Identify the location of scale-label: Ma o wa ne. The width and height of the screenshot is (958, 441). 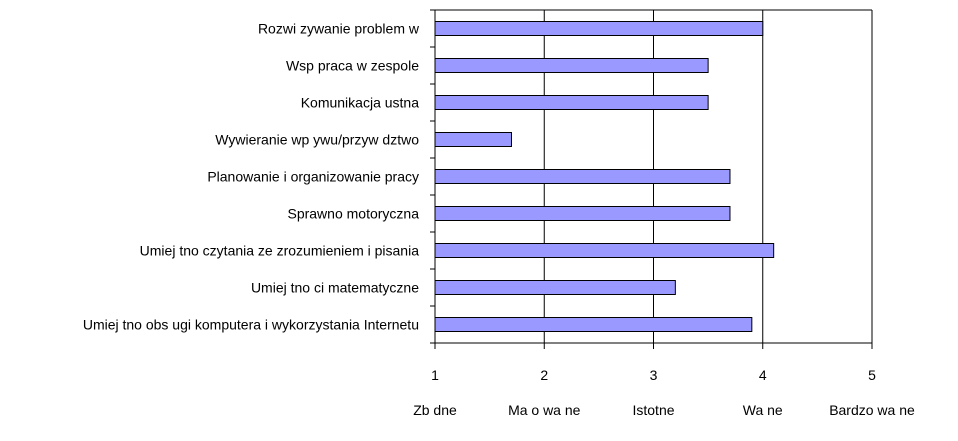
(544, 410).